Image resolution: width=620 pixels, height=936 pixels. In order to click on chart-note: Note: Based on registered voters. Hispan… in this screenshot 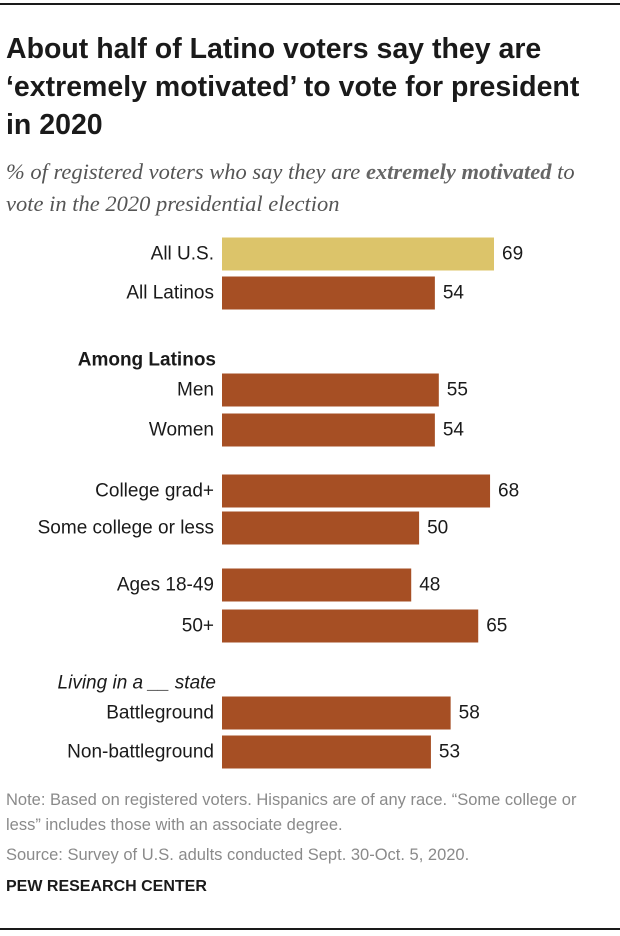, I will do `click(291, 812)`.